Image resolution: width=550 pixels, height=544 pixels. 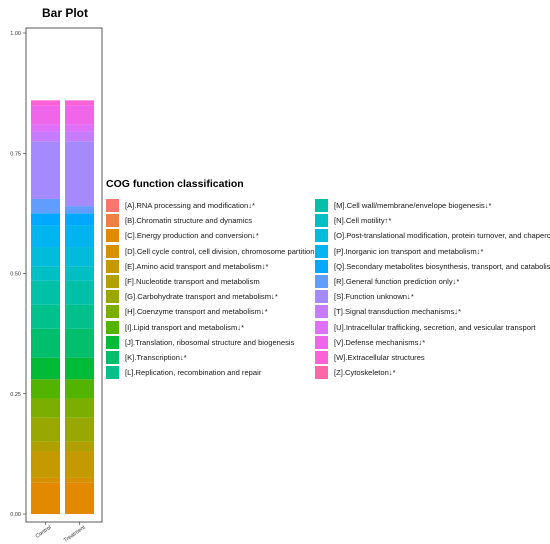 I want to click on legend-item: [S].Function unknown↓*, so click(x=364, y=297).